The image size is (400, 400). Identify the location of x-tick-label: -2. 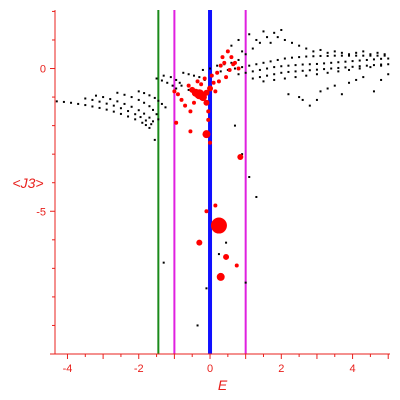
(139, 369).